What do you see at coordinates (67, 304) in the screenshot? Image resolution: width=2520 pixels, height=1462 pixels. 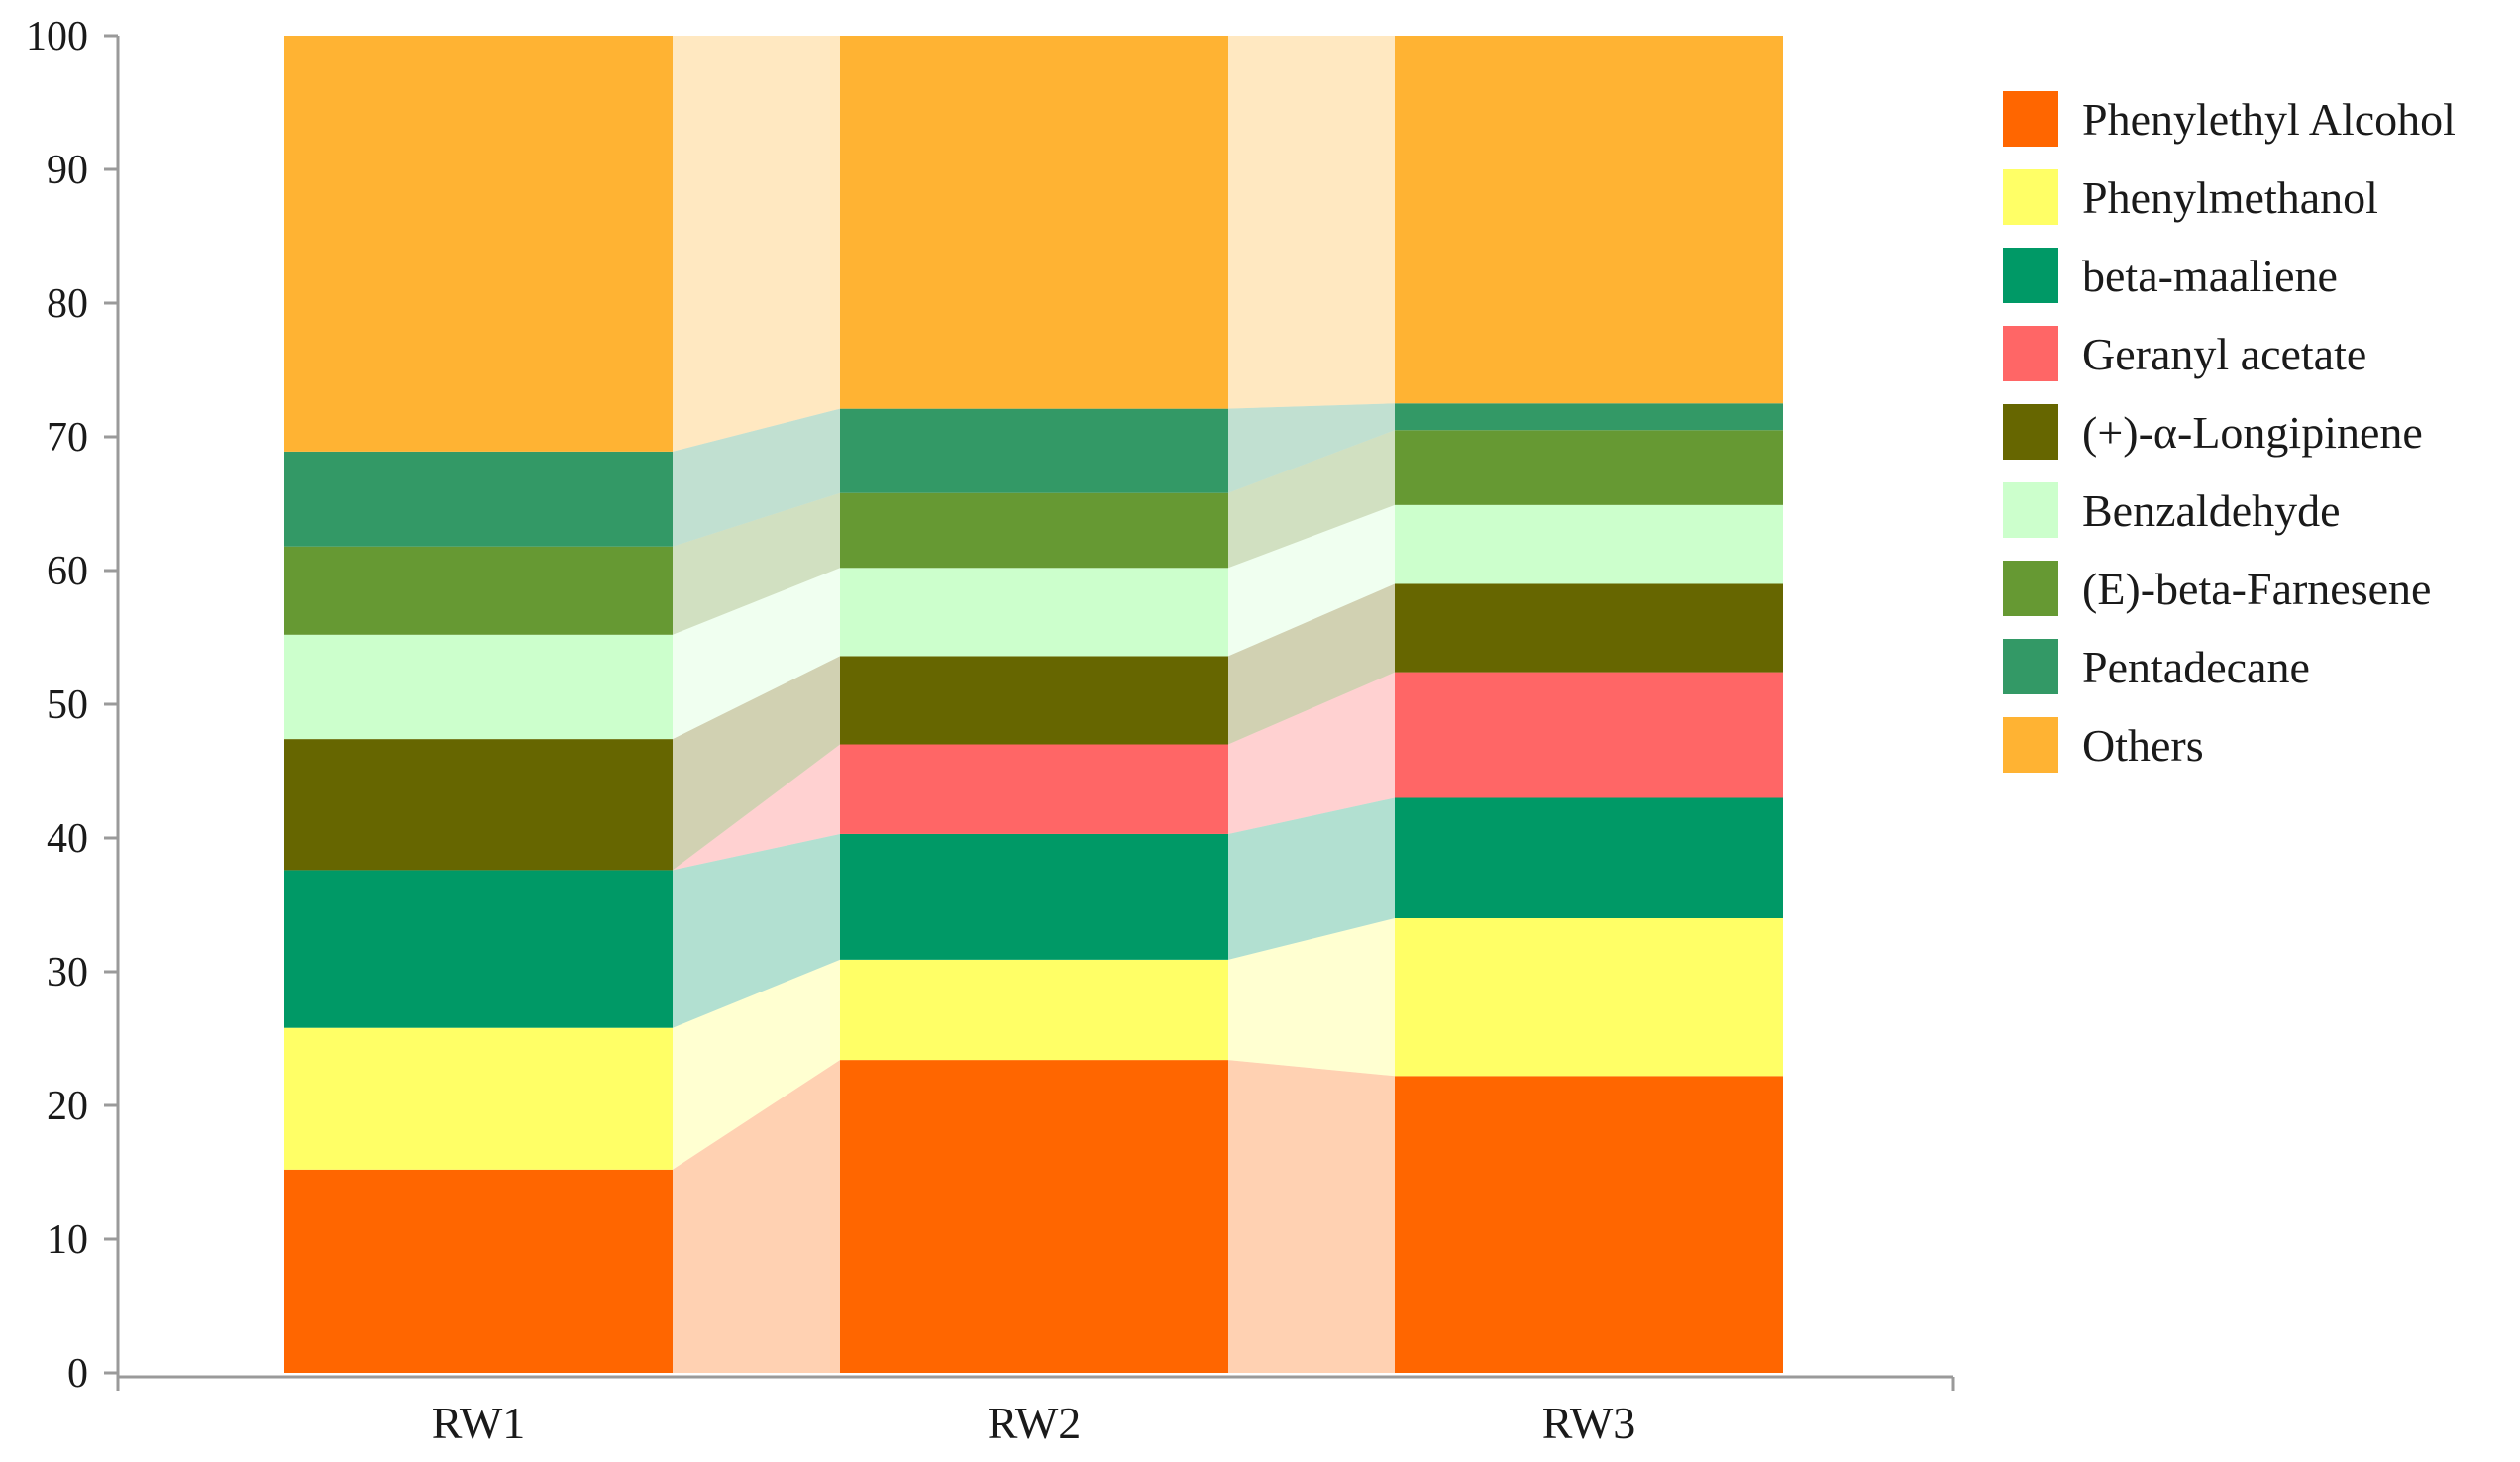 I see `y-tick-label: 80` at bounding box center [67, 304].